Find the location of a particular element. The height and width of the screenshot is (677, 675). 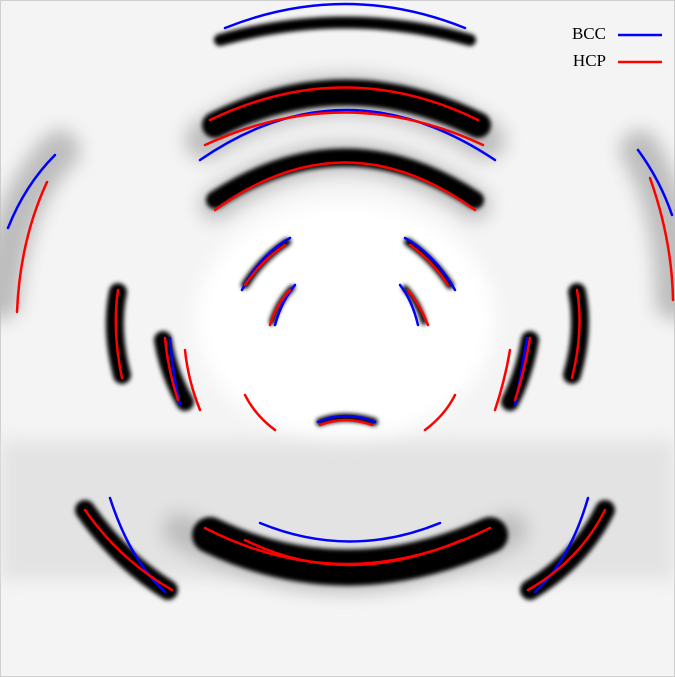

legend-label: HCP is located at coordinates (589, 60).